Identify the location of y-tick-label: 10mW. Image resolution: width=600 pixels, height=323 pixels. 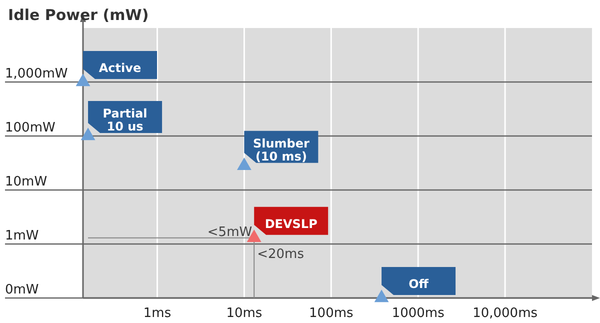
(26, 182).